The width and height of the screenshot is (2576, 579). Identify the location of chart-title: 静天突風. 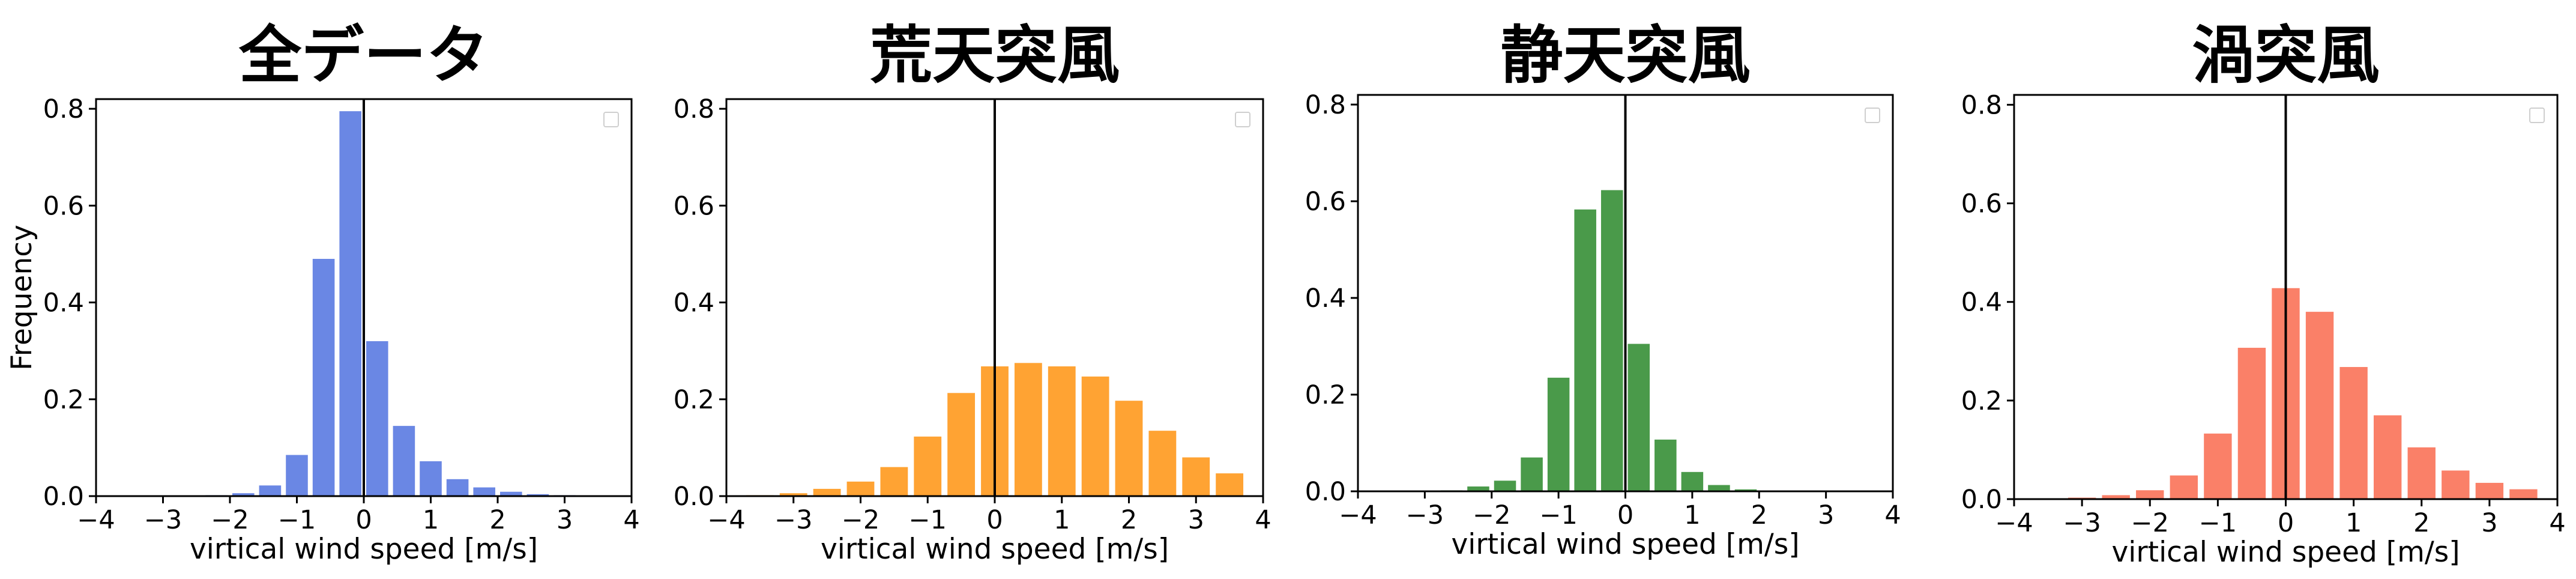
(1625, 55).